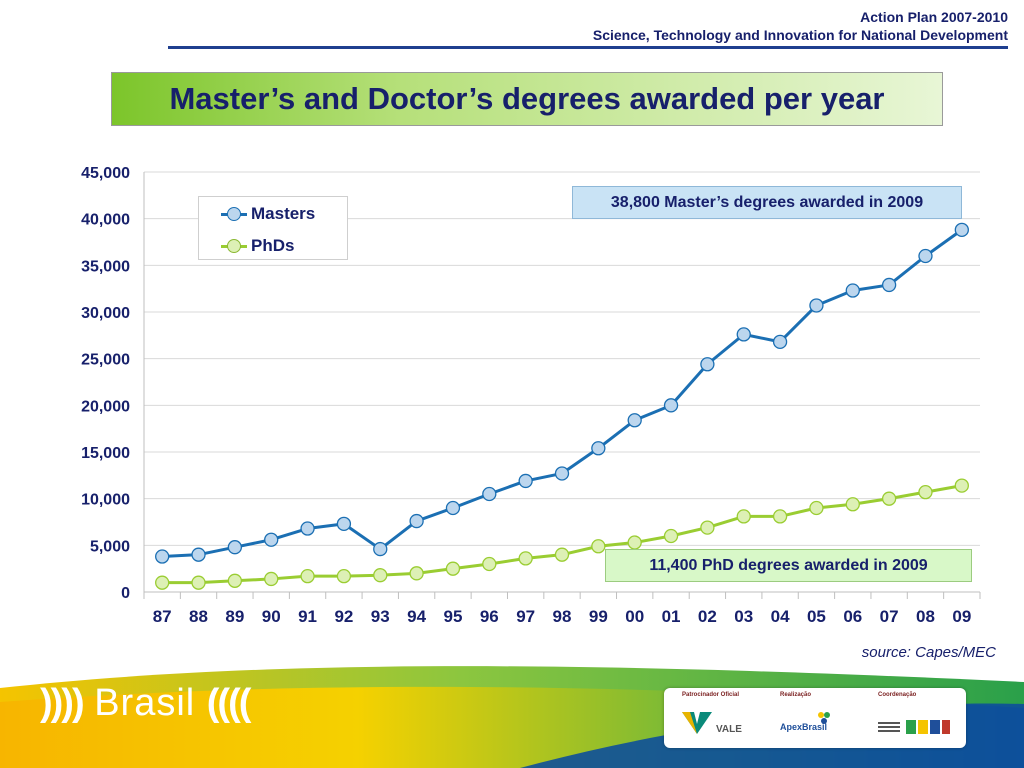 The width and height of the screenshot is (1024, 768). Describe the element at coordinates (588, 47) in the screenshot. I see `header-divider` at that location.